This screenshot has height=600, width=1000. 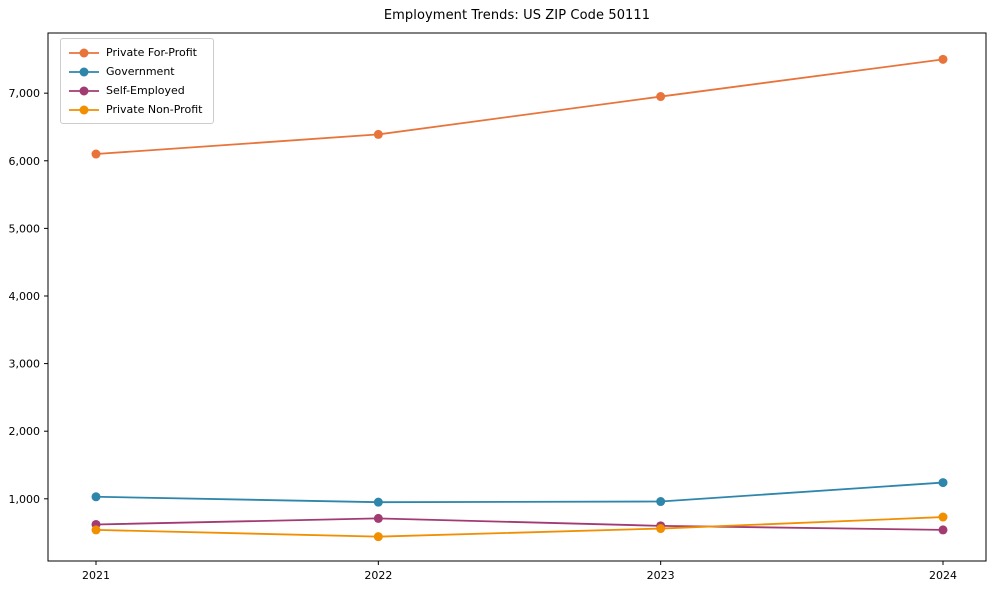 I want to click on y-axis-tick-label: 5,000, so click(x=25, y=228).